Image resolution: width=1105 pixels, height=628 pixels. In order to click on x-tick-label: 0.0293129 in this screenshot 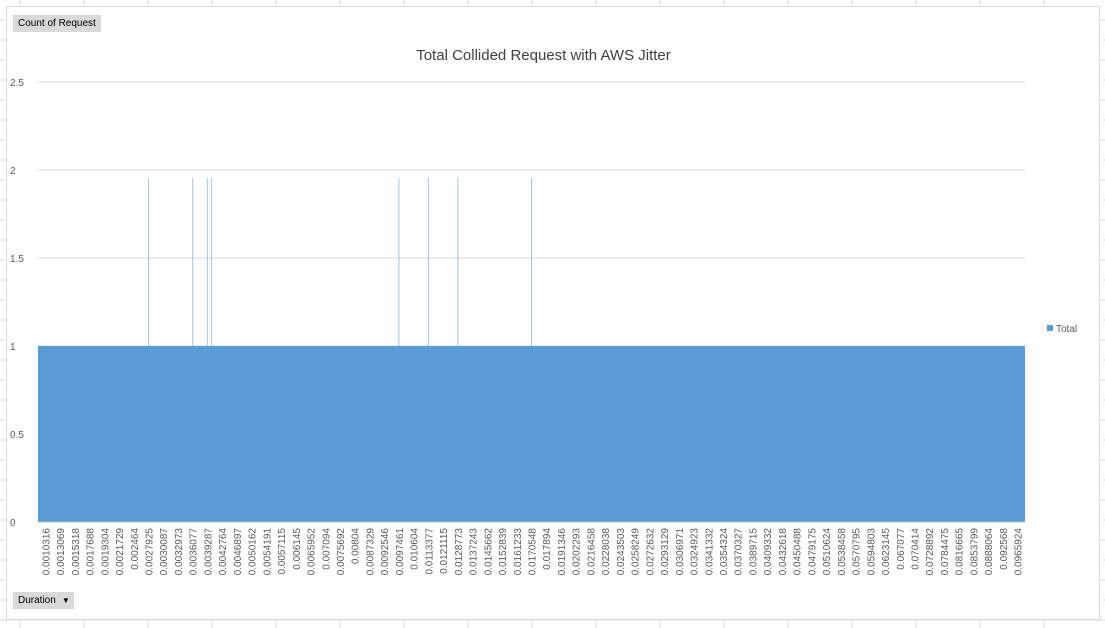, I will do `click(665, 552)`.